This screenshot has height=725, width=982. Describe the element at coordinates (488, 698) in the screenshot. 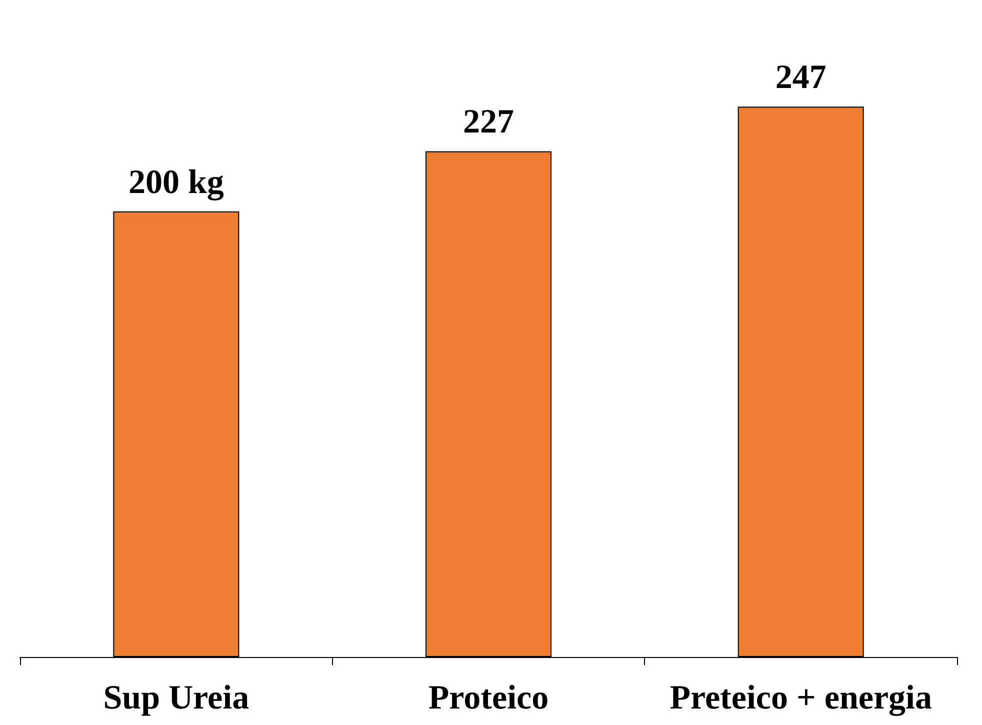

I see `x-tick-label: Proteico` at that location.